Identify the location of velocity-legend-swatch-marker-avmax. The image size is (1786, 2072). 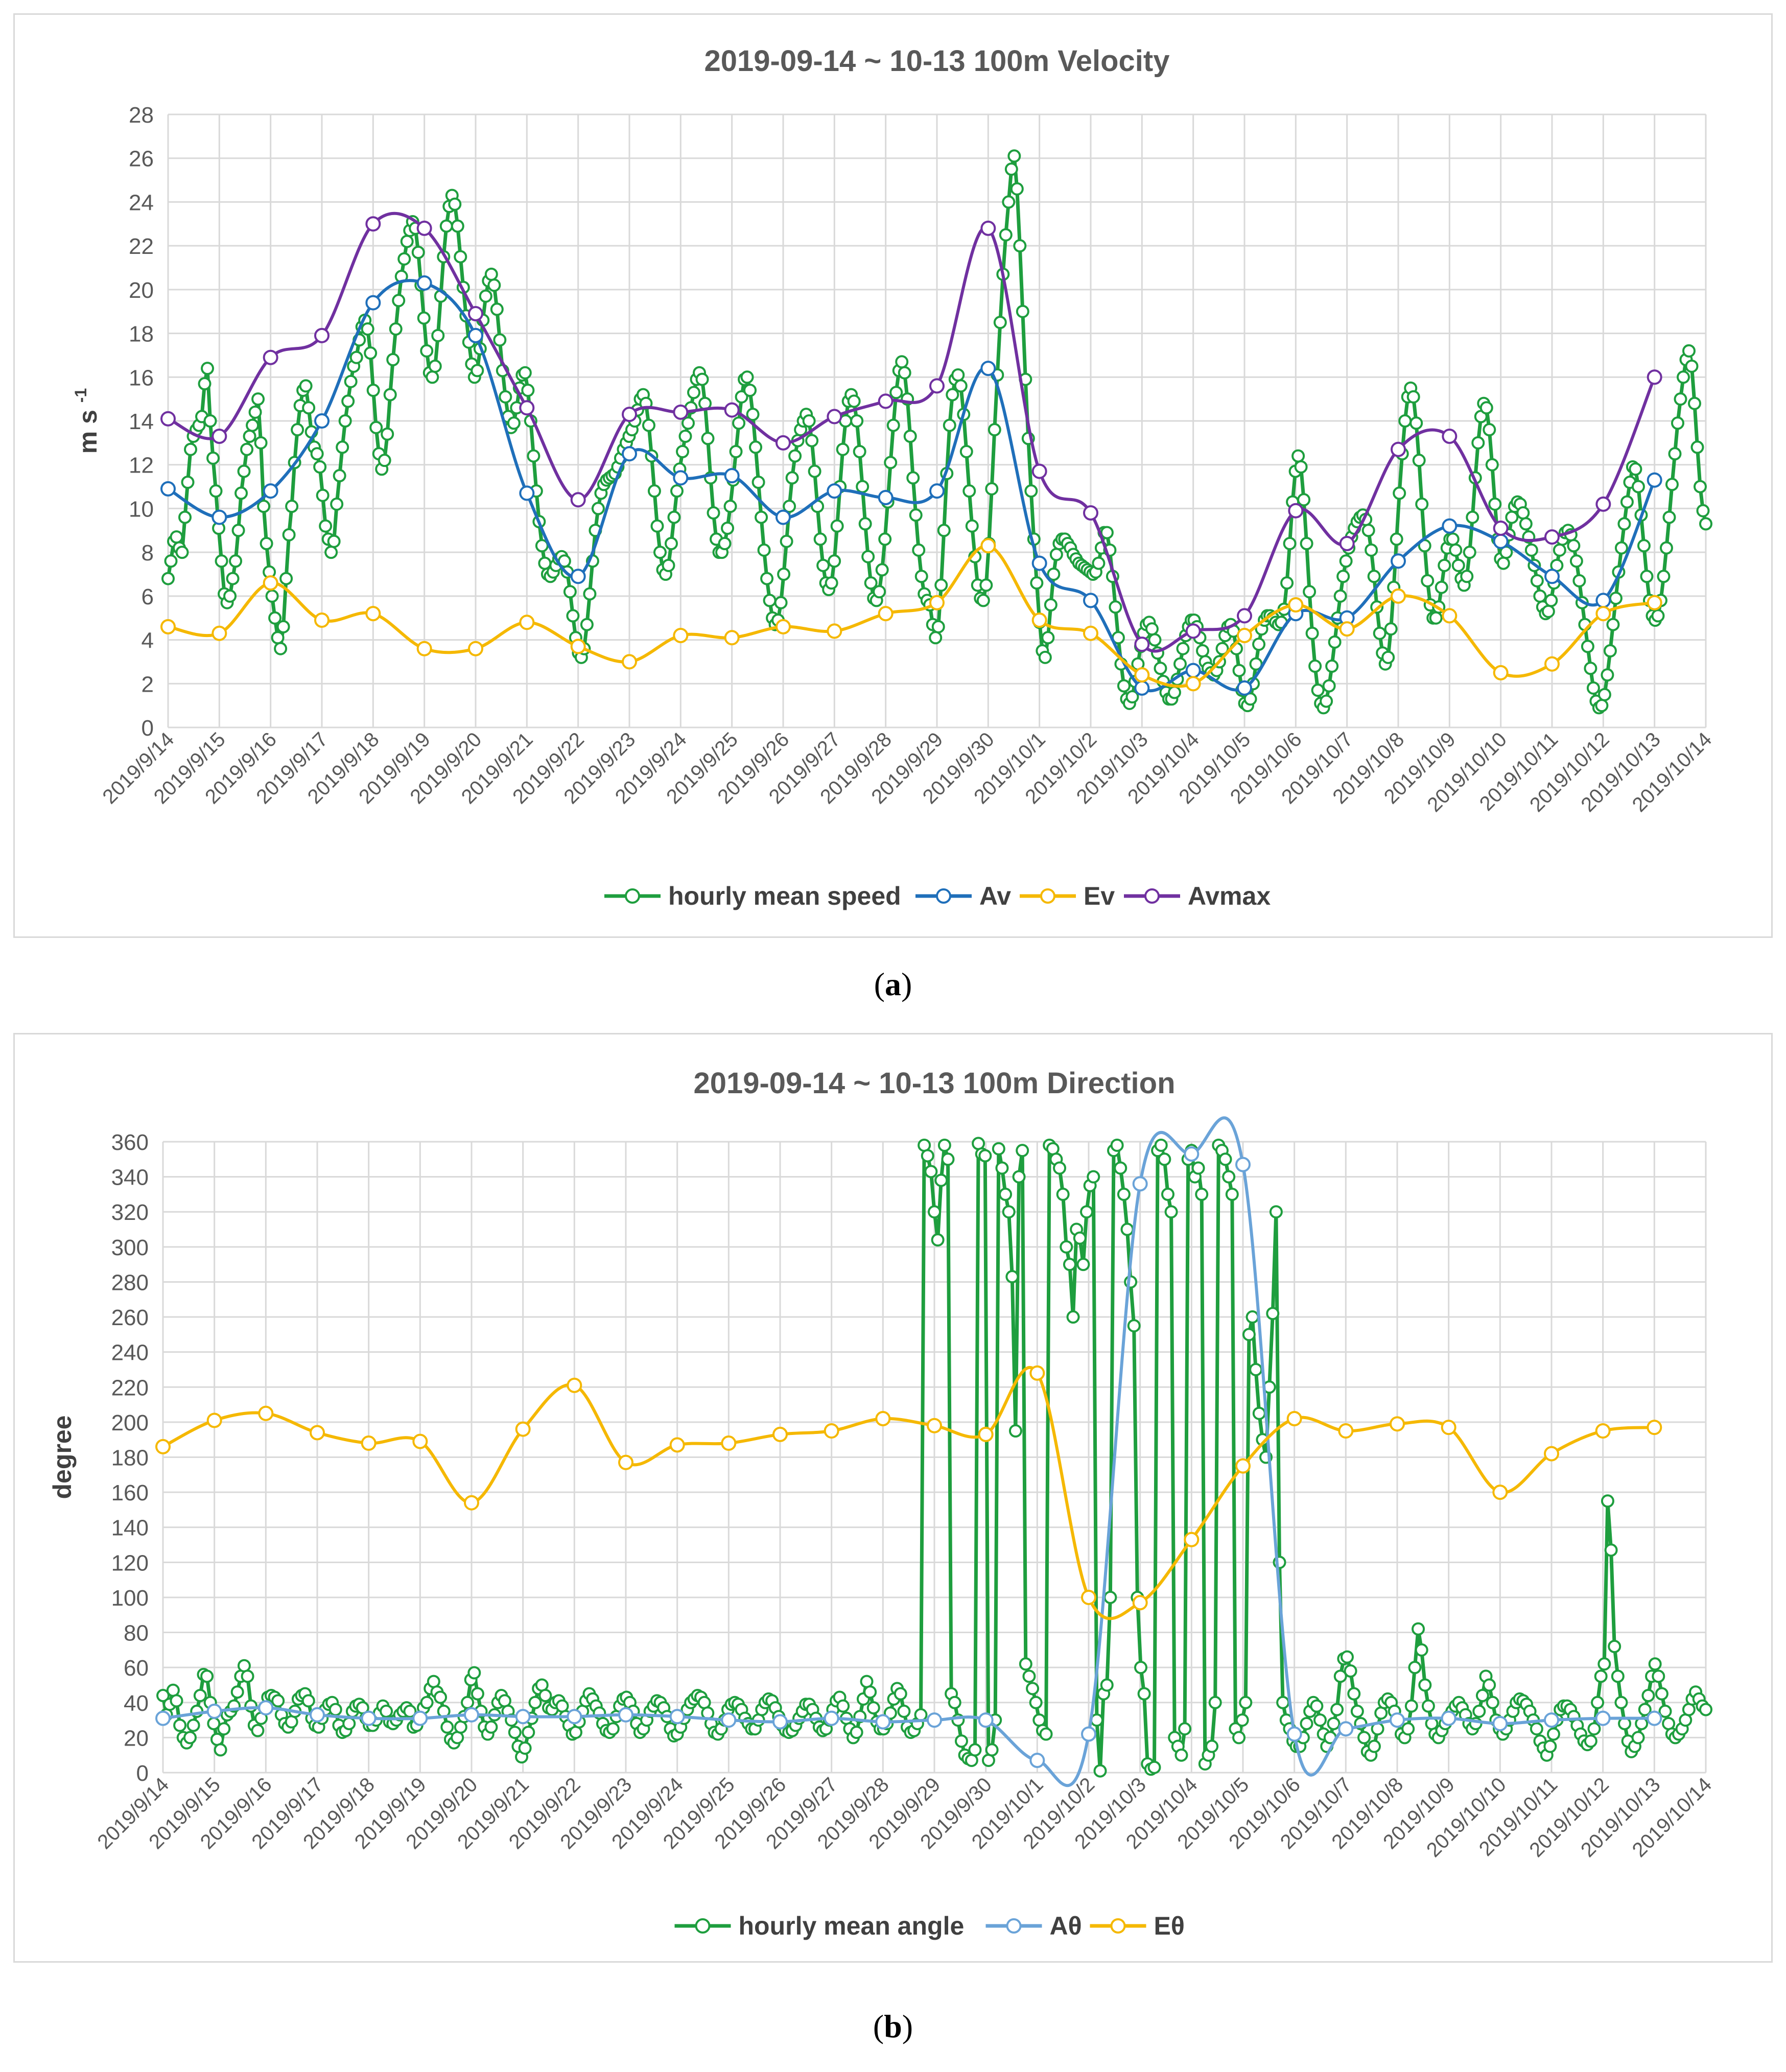
(1152, 896).